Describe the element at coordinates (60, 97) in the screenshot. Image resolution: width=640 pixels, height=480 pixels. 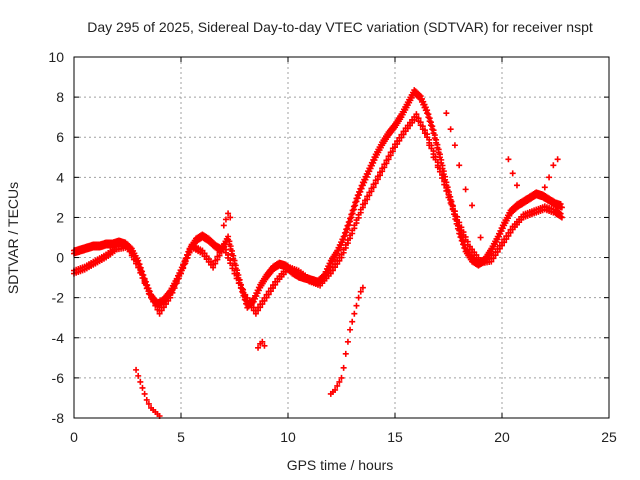
I see `y-tick-label: 8` at that location.